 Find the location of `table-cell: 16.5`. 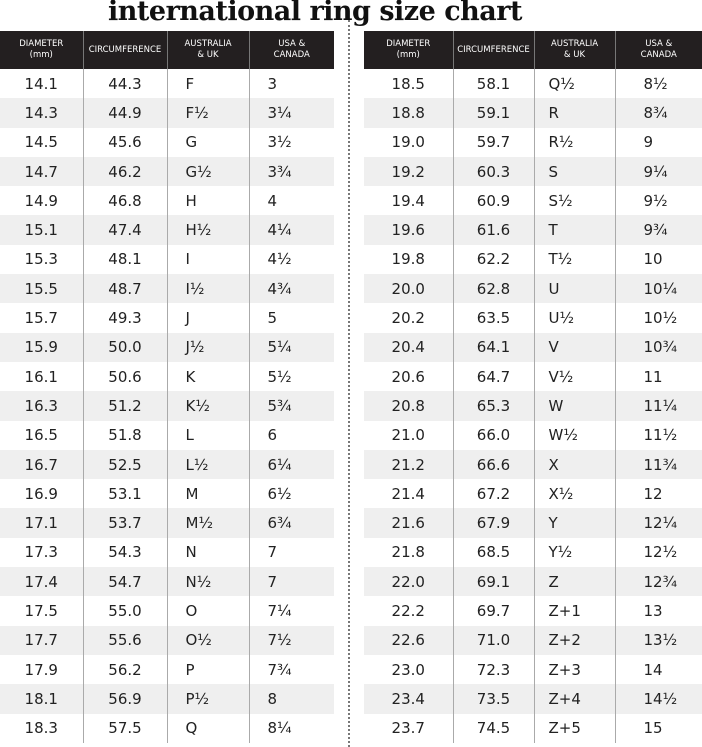

table-cell: 16.5 is located at coordinates (41, 435).